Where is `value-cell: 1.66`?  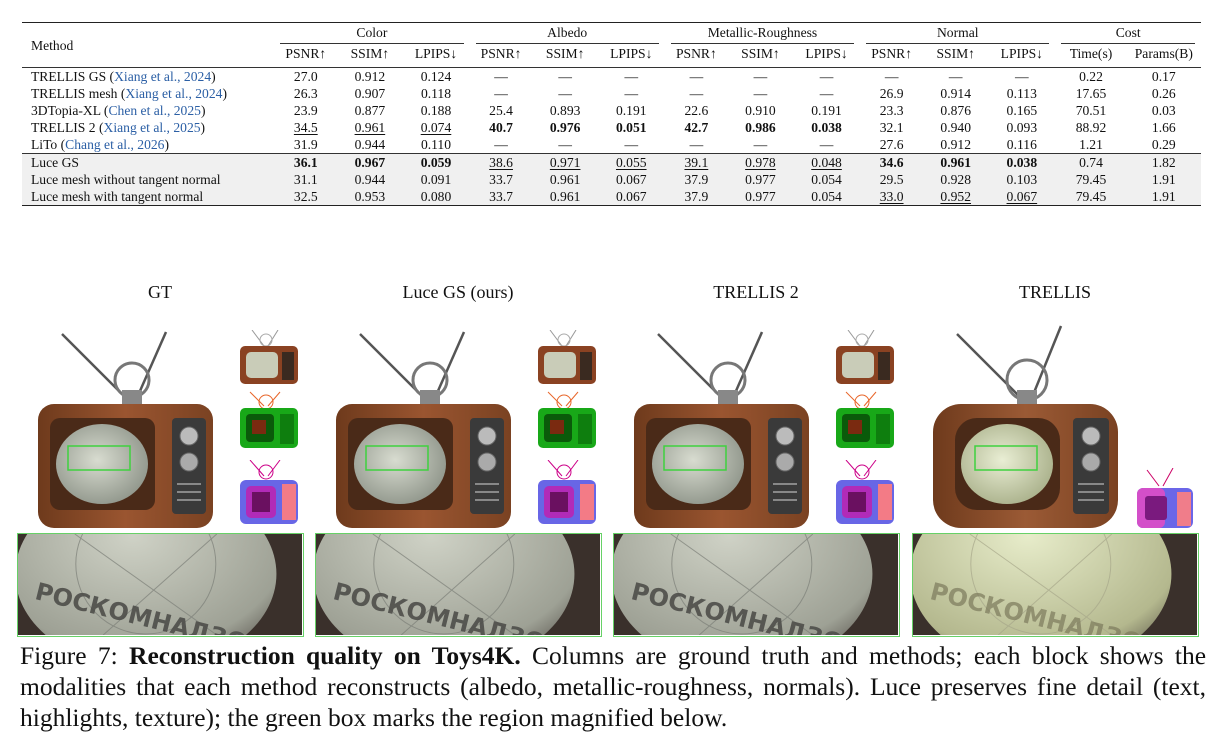
value-cell: 1.66 is located at coordinates (1163, 127).